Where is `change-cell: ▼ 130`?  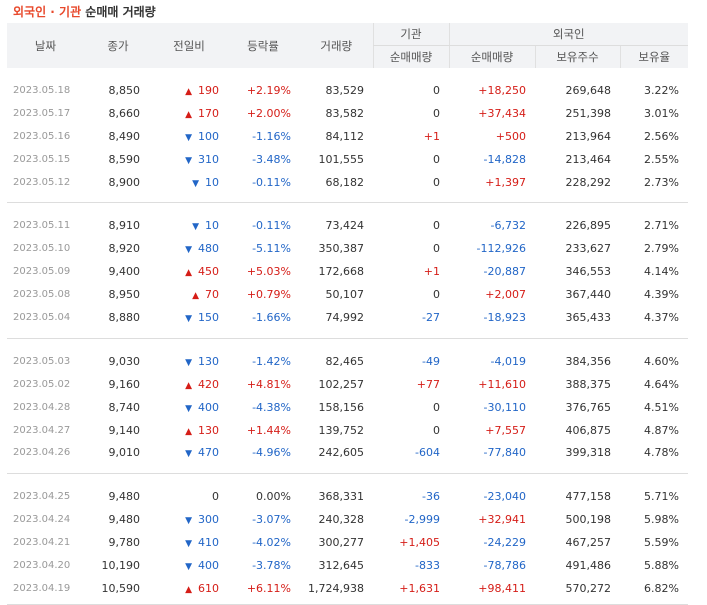 change-cell: ▼ 130 is located at coordinates (189, 361).